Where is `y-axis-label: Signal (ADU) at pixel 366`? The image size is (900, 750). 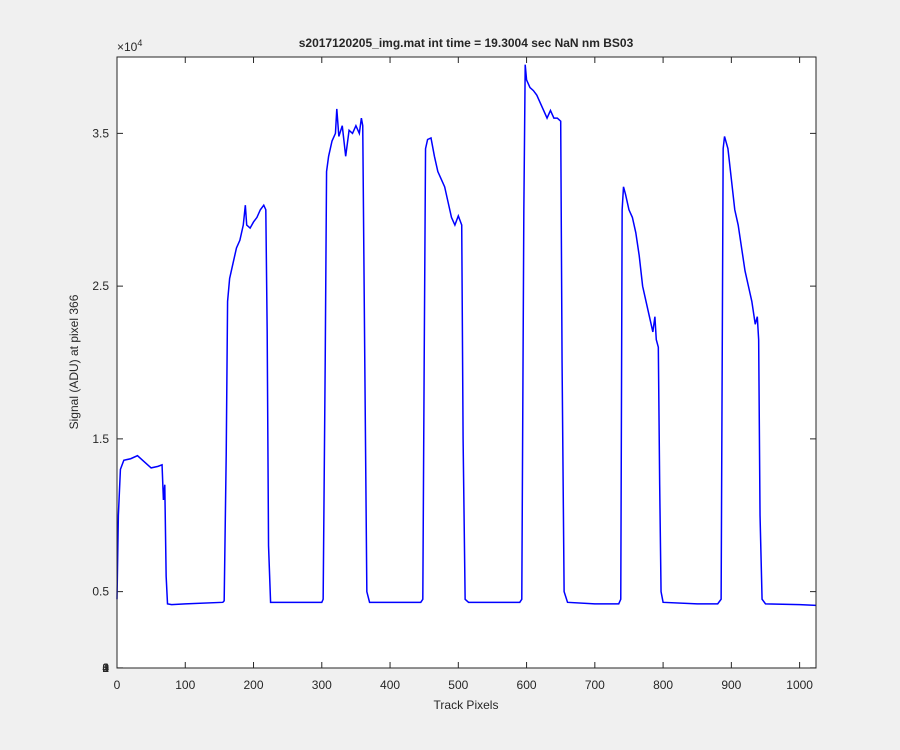 y-axis-label: Signal (ADU) at pixel 366 is located at coordinates (74, 361).